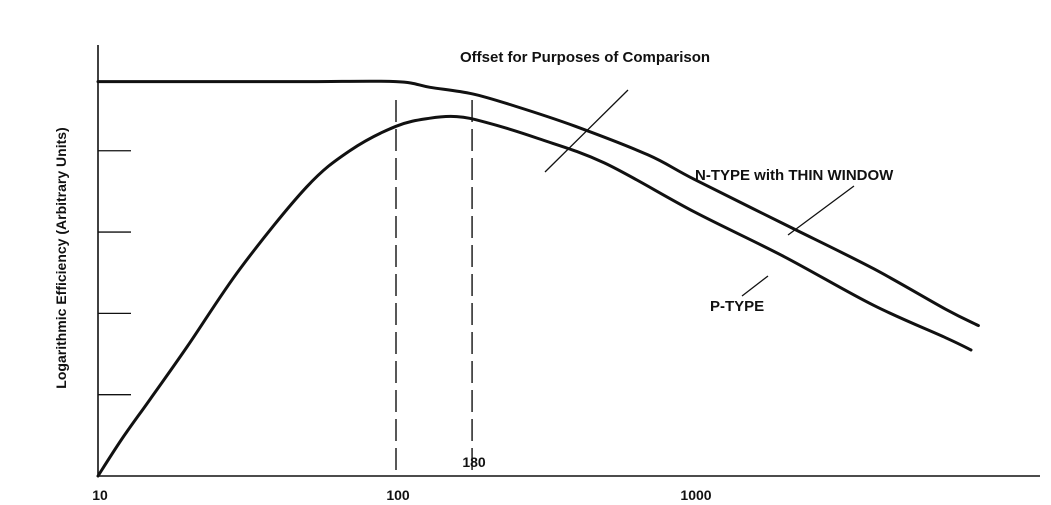 This screenshot has height=505, width=1051. Describe the element at coordinates (585, 57) in the screenshot. I see `offset-annotation-label: Offset for Purposes of Comparison` at that location.